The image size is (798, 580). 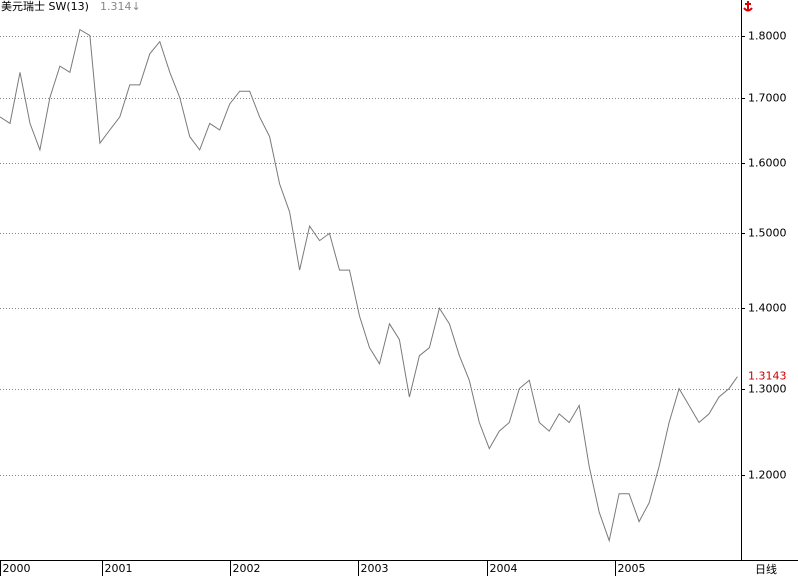 What do you see at coordinates (766, 569) in the screenshot?
I see `period-label: 日线` at bounding box center [766, 569].